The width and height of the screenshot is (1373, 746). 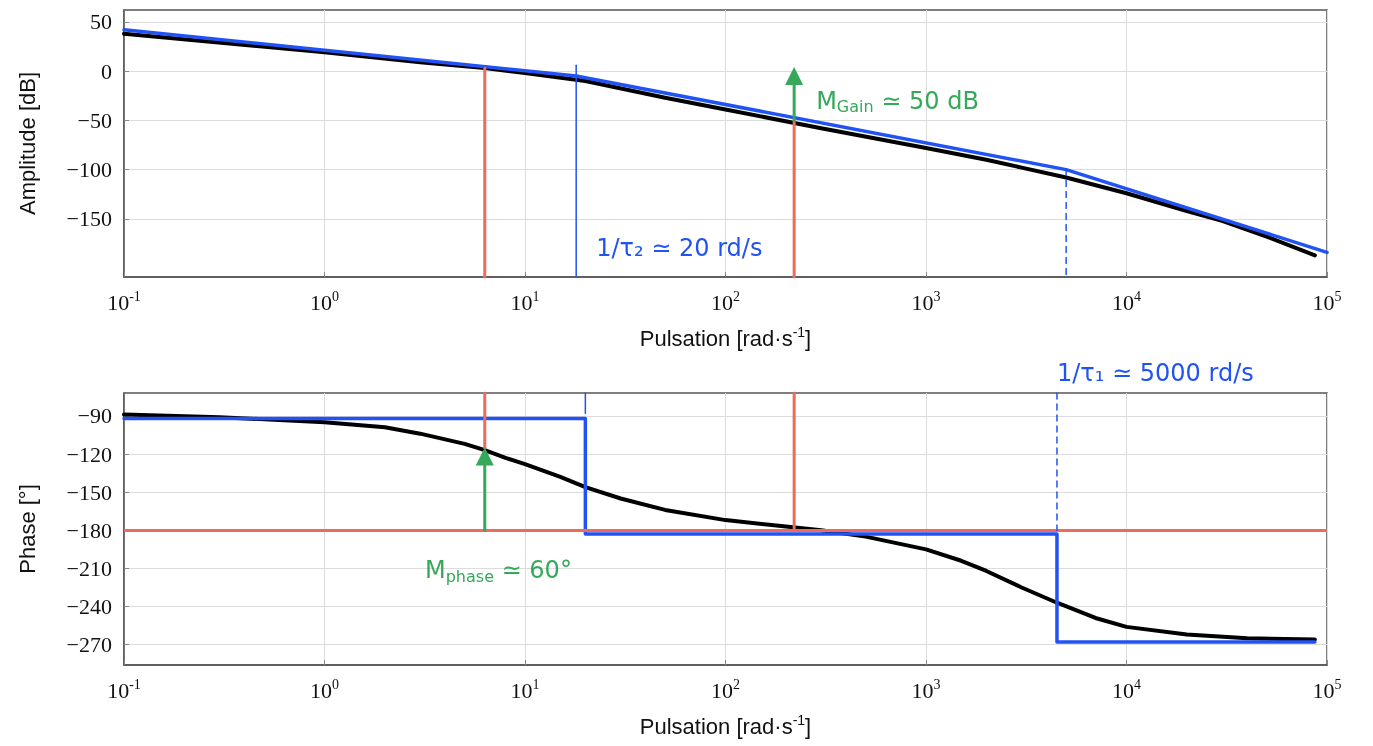 What do you see at coordinates (89, 568) in the screenshot?
I see `y-tick-label: −210` at bounding box center [89, 568].